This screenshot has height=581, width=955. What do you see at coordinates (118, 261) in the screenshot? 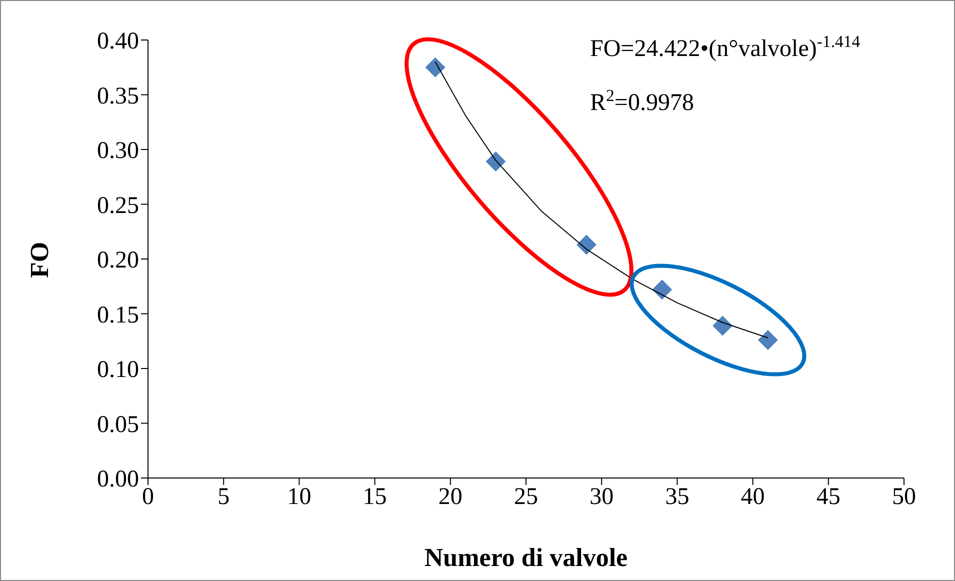
I see `y-tick-label: 0.20` at bounding box center [118, 261].